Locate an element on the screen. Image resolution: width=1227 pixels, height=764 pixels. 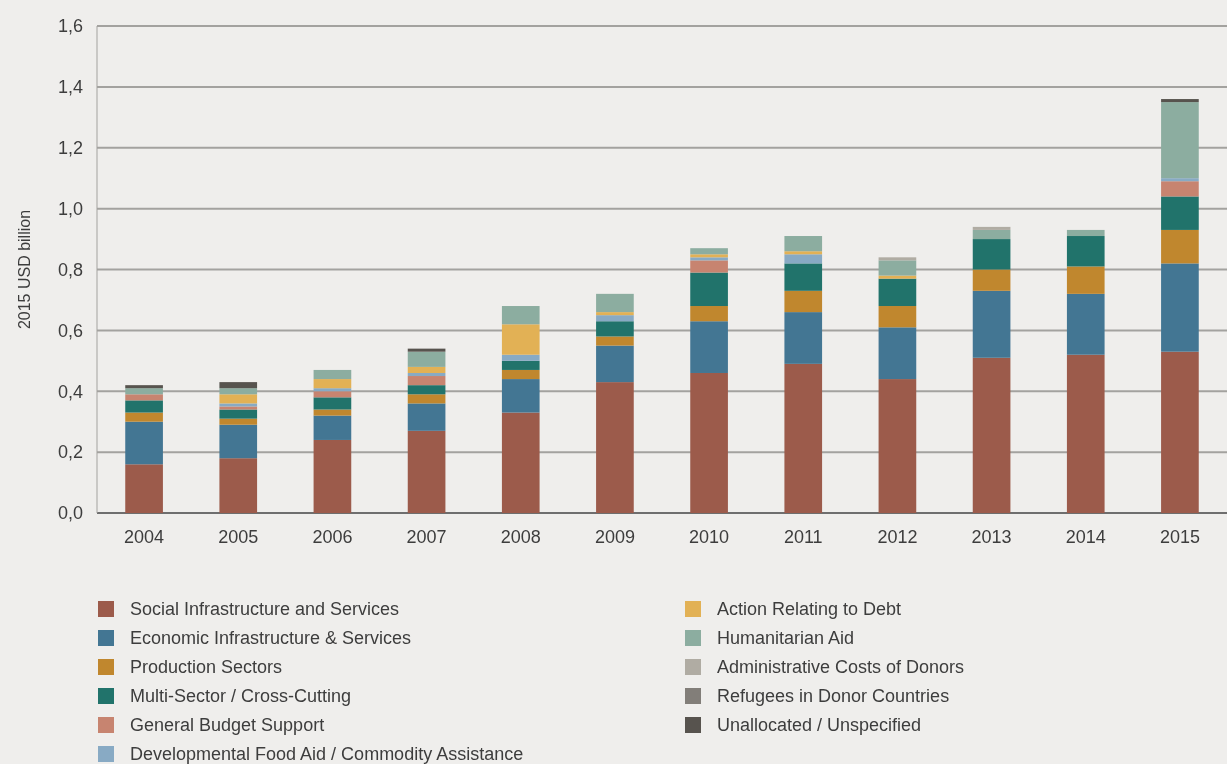
y-tick-label: 0,6 is located at coordinates (70, 330).